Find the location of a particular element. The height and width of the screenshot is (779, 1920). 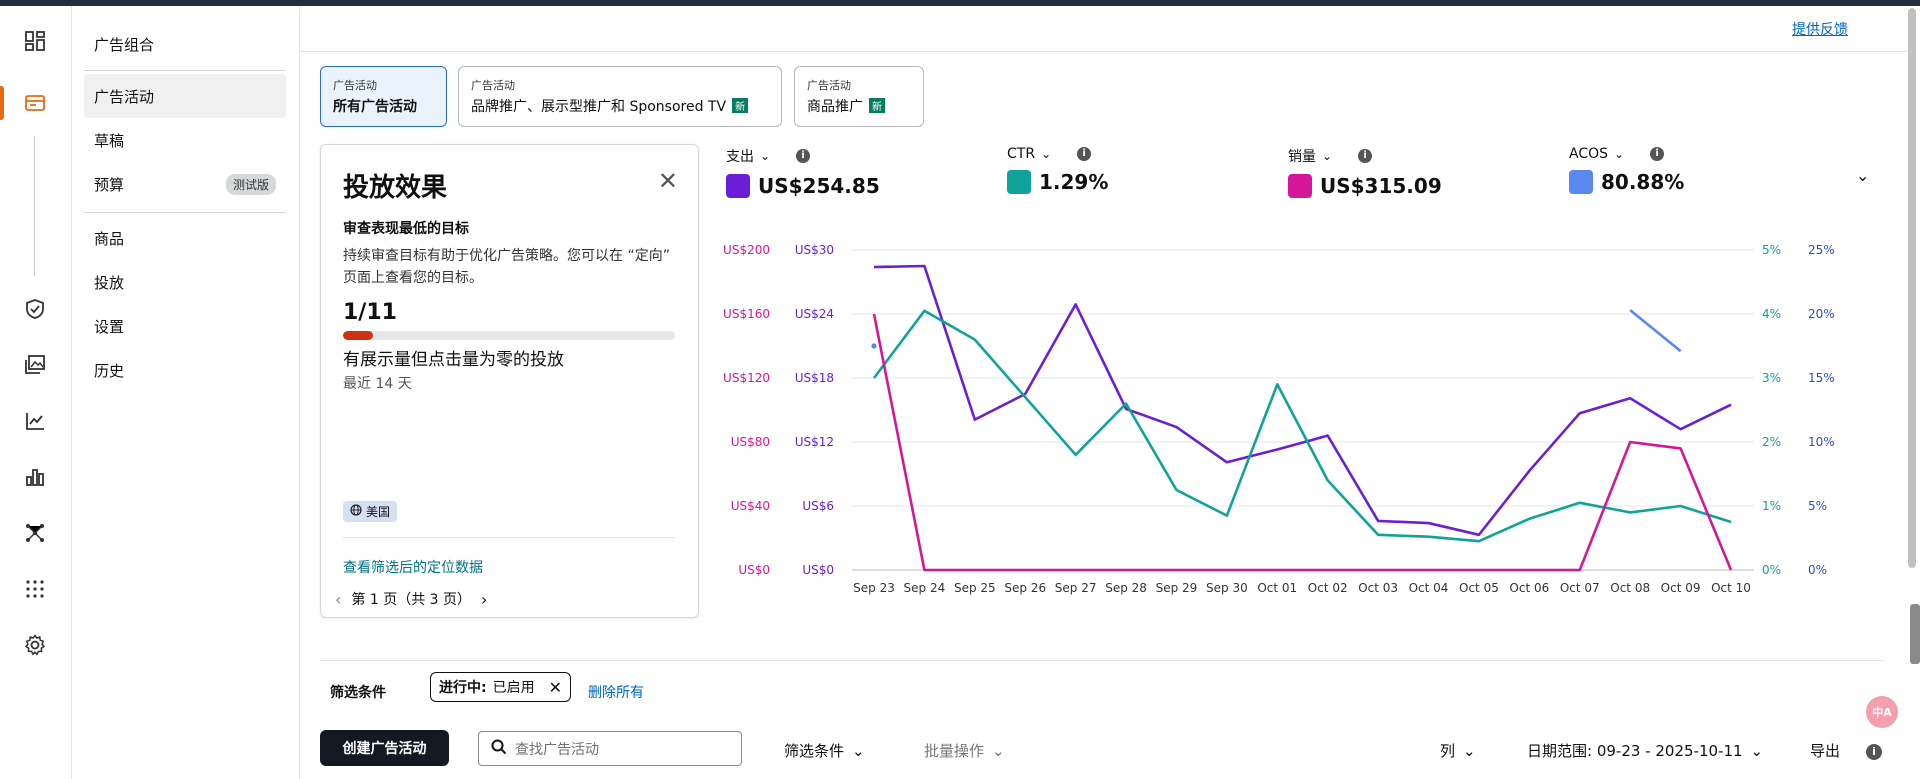

progress-bar is located at coordinates (509, 335).